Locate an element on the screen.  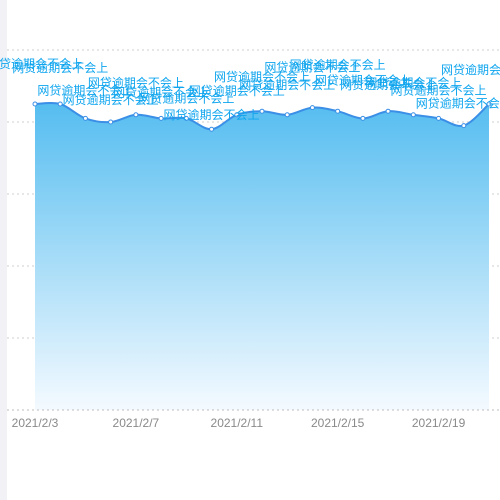
x-tick-label: 2021/2/3 is located at coordinates (35, 423).